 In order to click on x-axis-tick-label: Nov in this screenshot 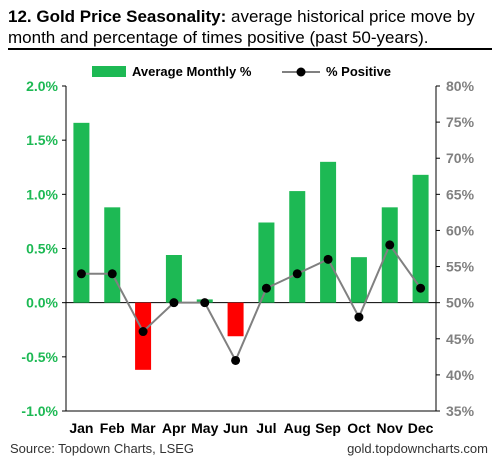, I will do `click(390, 428)`.